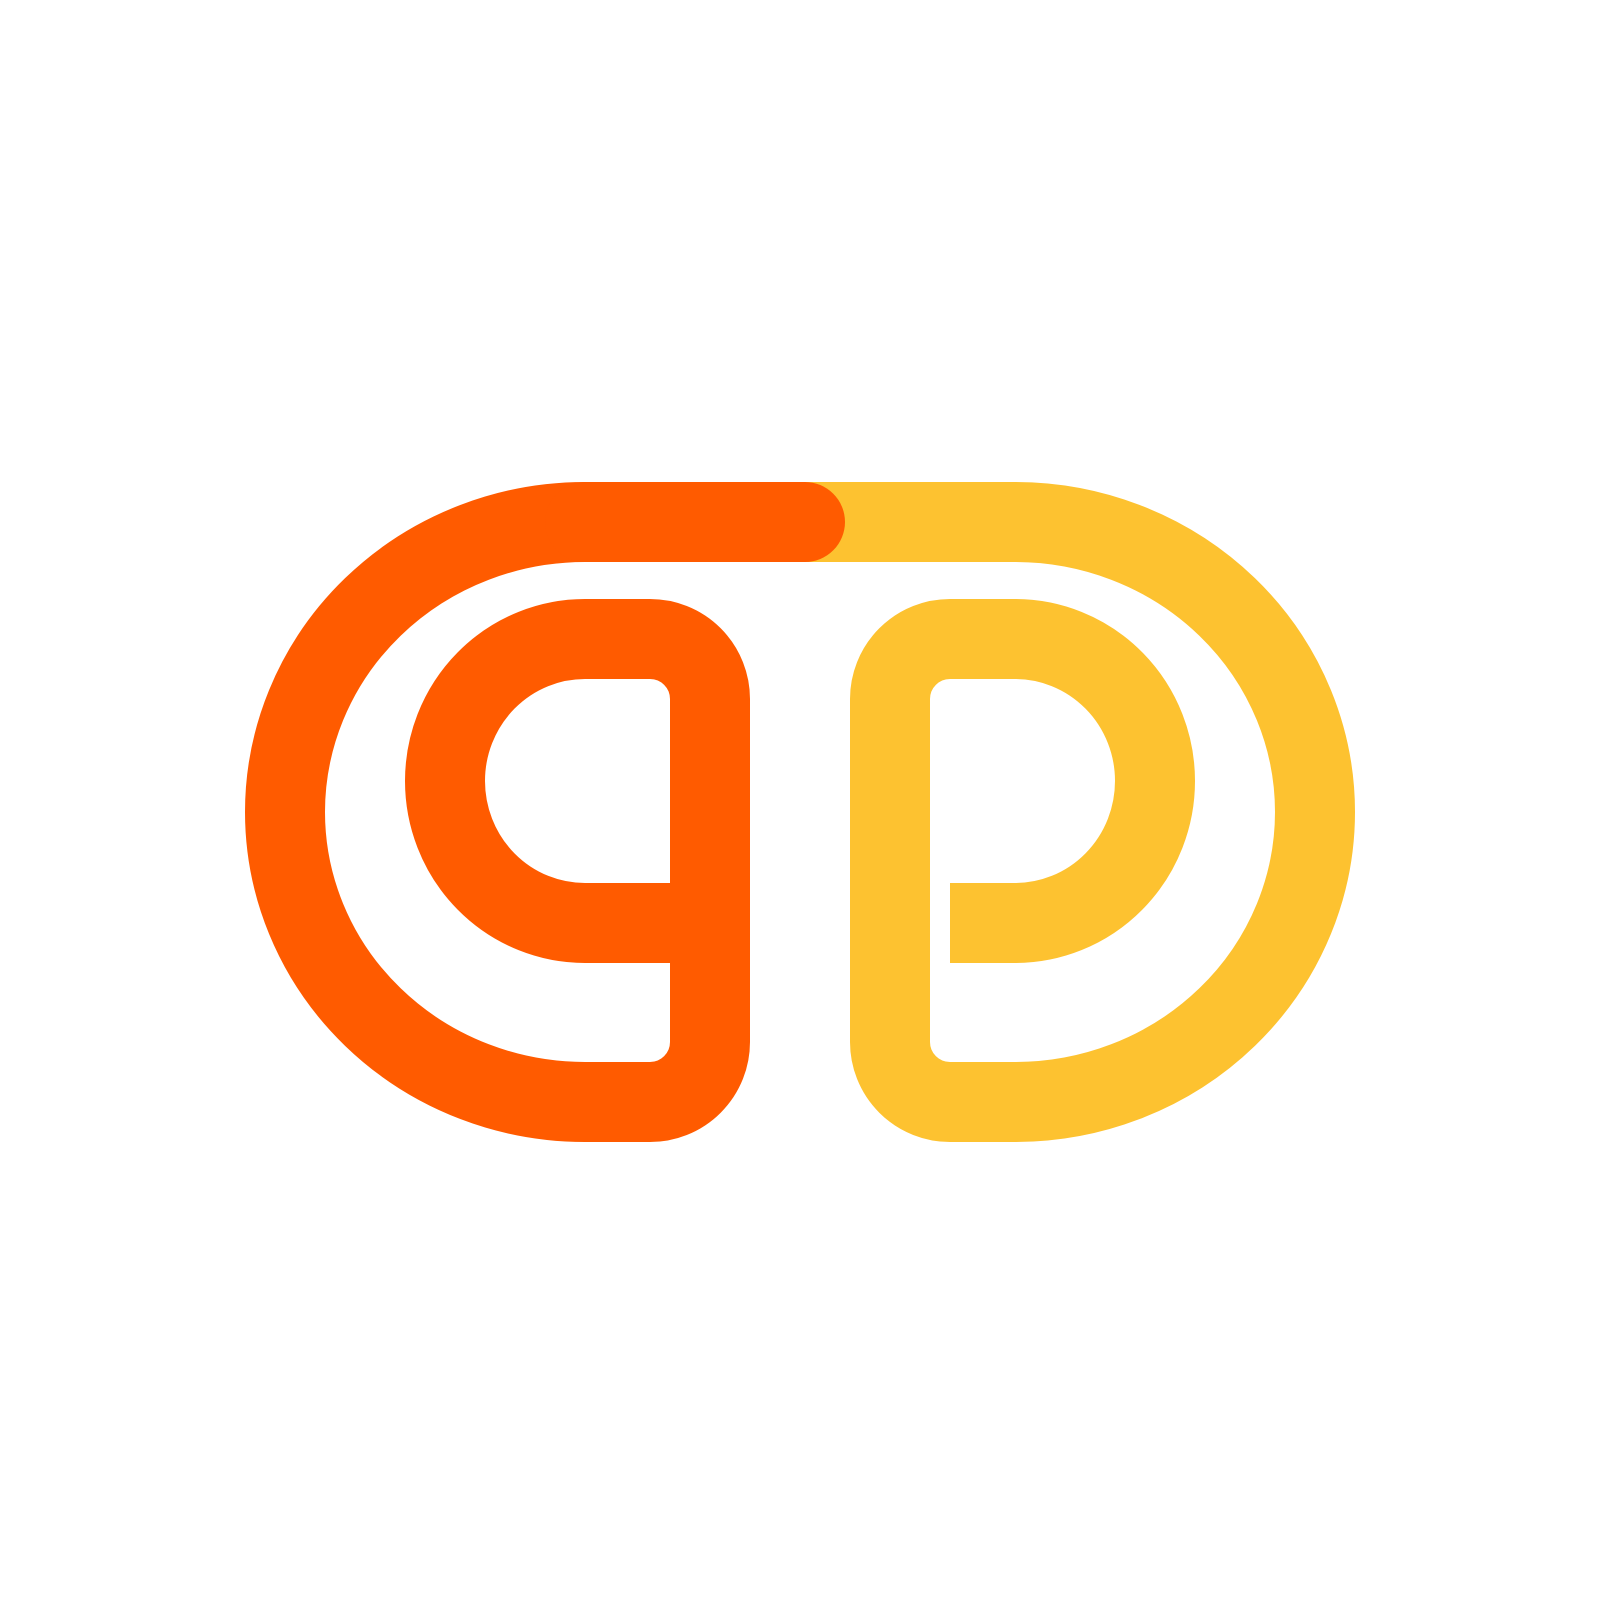 The height and width of the screenshot is (1600, 1600). I want to click on orange-outer-arc, so click(447, 812).